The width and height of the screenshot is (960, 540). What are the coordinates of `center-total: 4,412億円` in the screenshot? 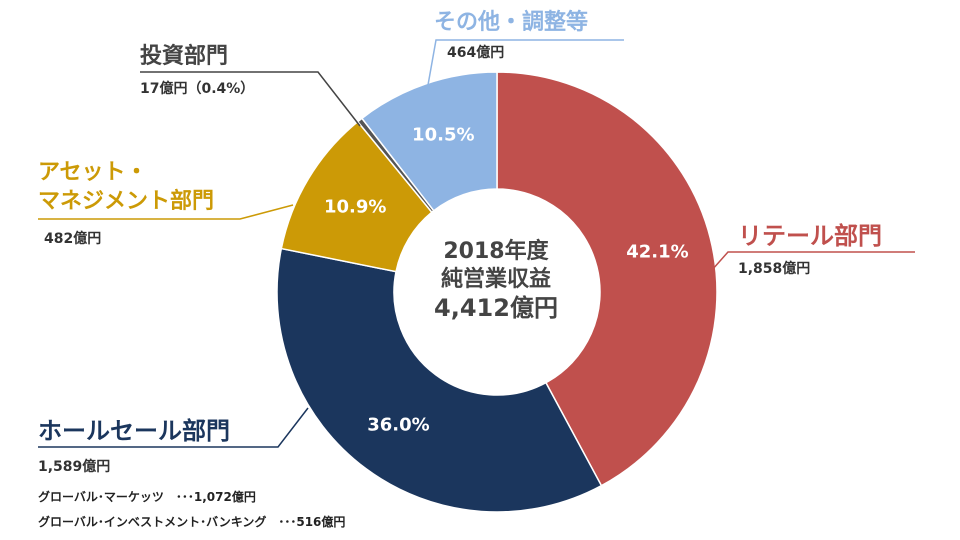 It's located at (496, 308).